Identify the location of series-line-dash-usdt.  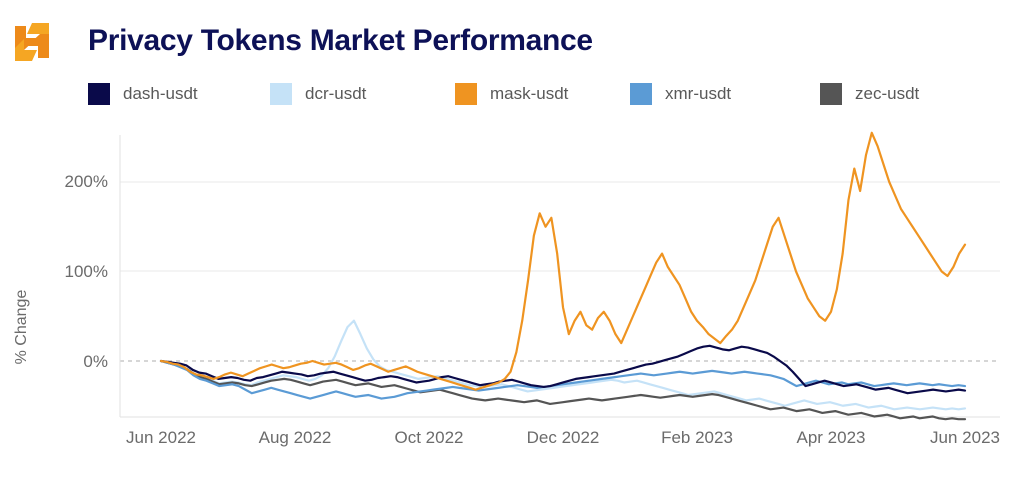
(563, 369).